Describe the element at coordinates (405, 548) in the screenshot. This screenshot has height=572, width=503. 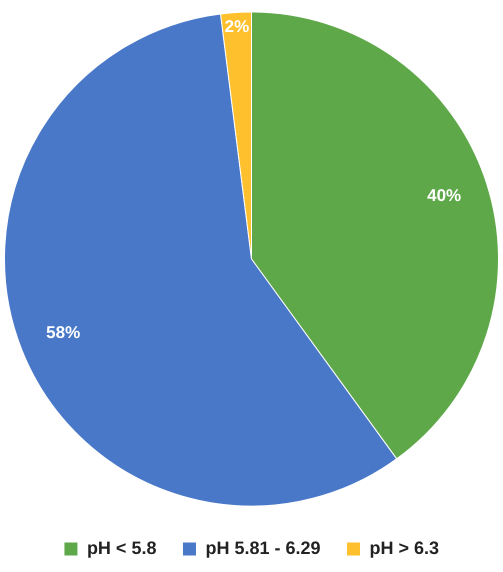
I see `legend-label: pH > 6.3` at that location.